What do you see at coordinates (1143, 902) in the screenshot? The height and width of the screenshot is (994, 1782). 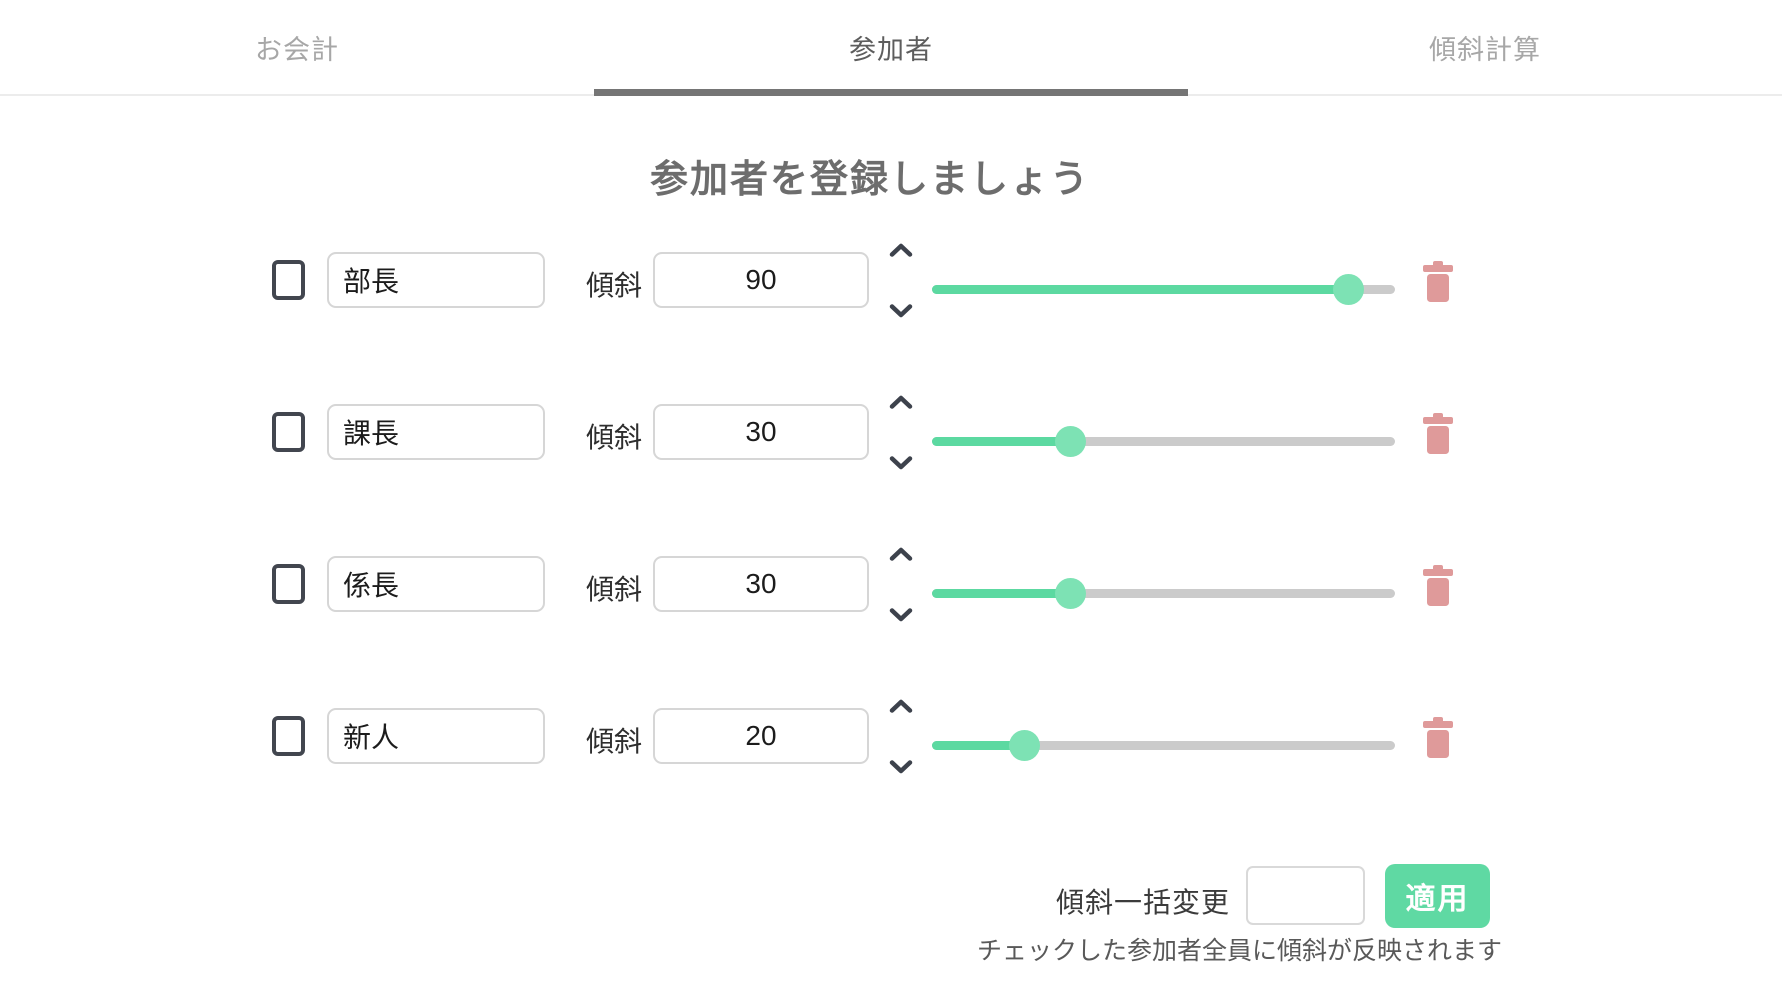 I see `bulk-change-label: 傾斜一括変更` at bounding box center [1143, 902].